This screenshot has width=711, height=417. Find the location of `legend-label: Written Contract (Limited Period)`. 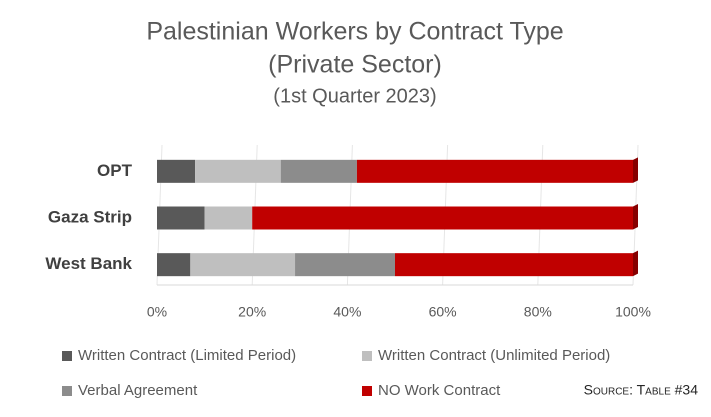

legend-label: Written Contract (Limited Period) is located at coordinates (187, 355).